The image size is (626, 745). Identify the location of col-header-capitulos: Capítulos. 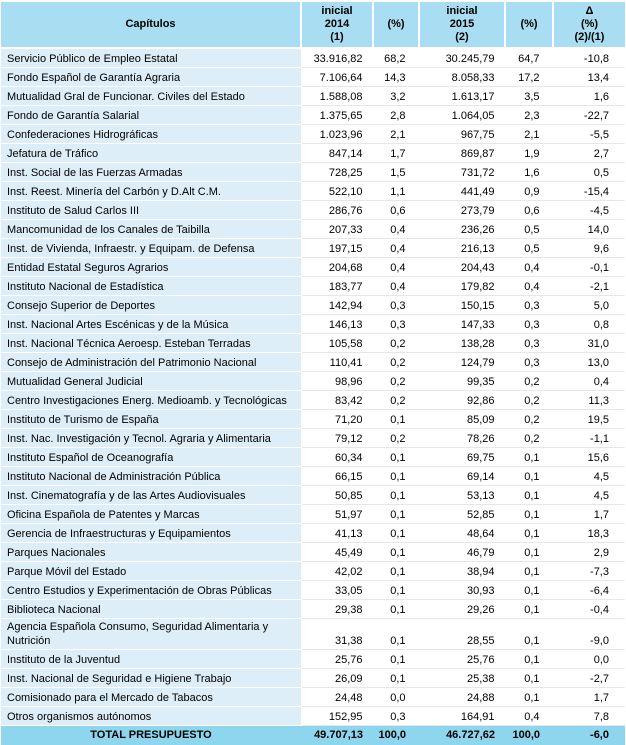
(151, 25).